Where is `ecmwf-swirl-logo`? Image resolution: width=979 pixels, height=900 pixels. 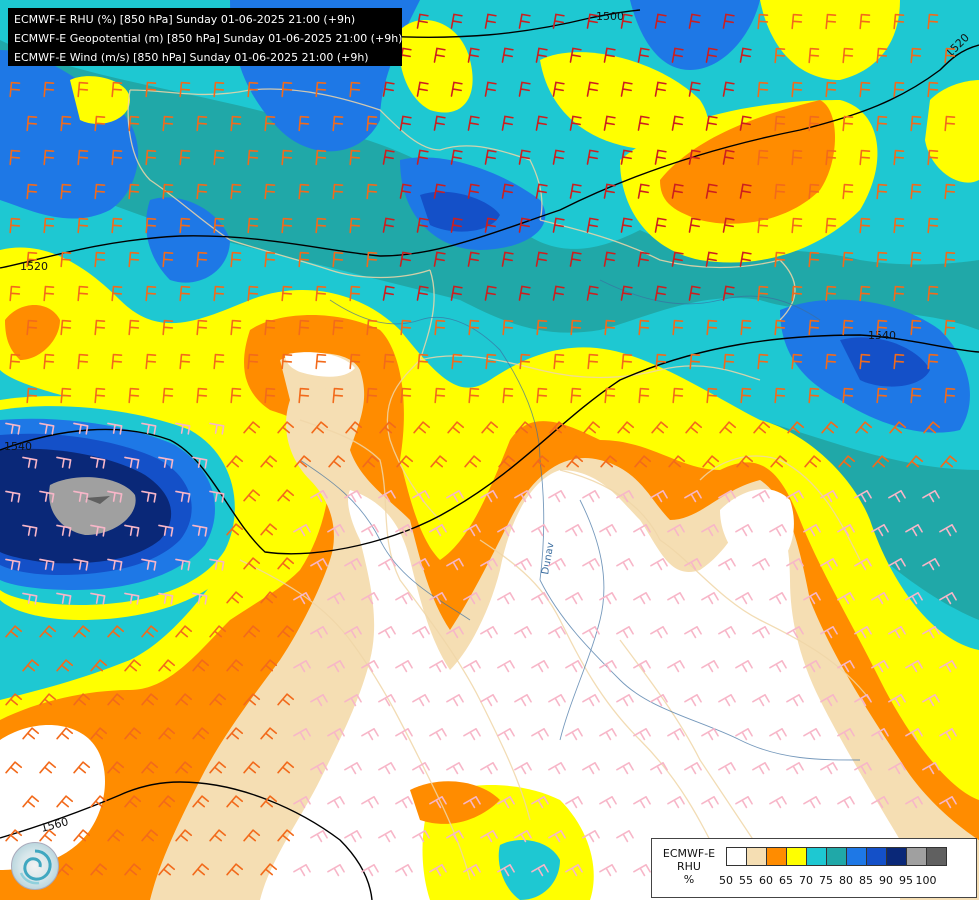 ecmwf-swirl-logo is located at coordinates (35, 866).